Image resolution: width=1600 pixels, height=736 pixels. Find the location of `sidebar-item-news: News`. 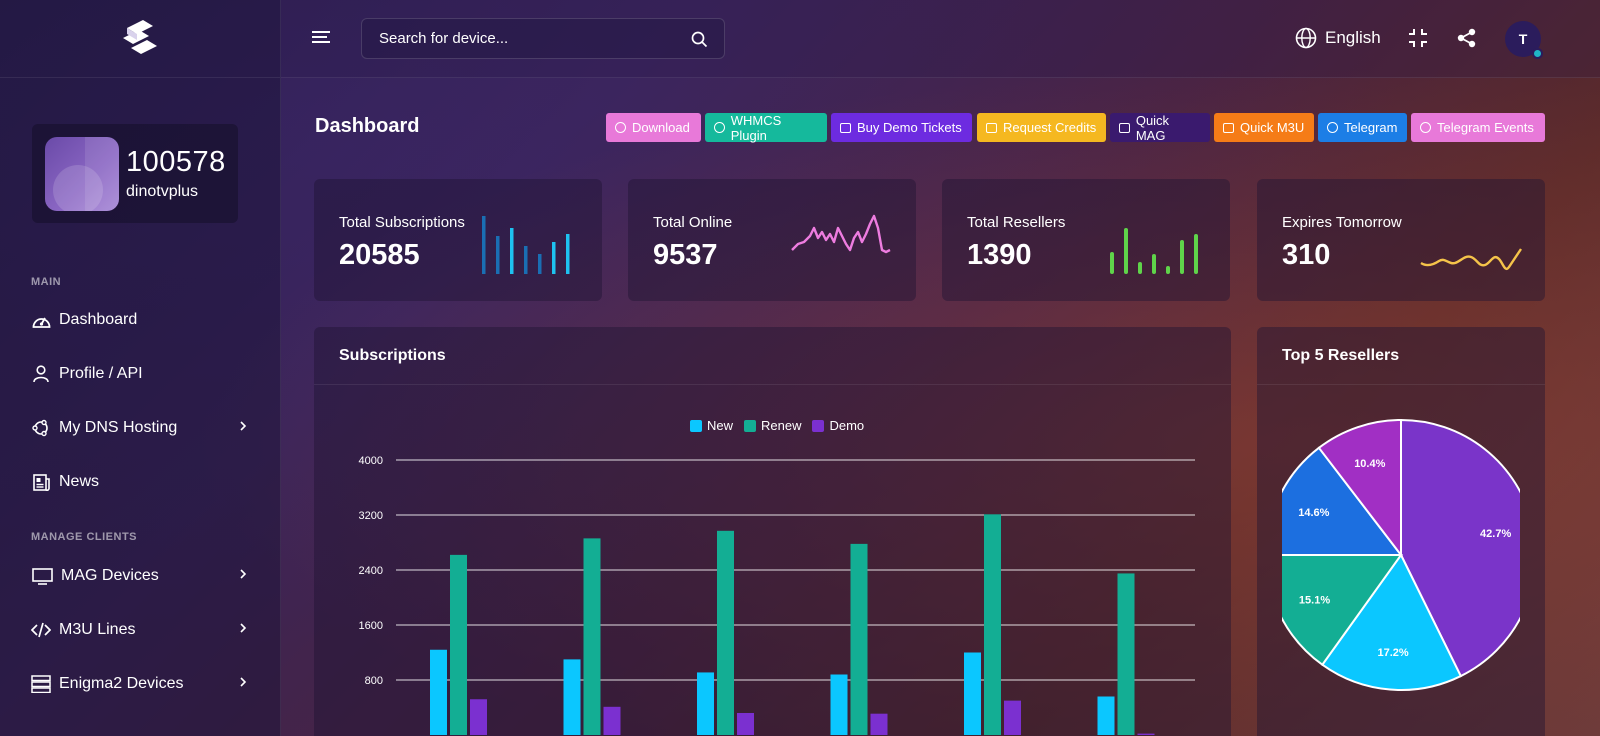

sidebar-item-news: News is located at coordinates (141, 482).